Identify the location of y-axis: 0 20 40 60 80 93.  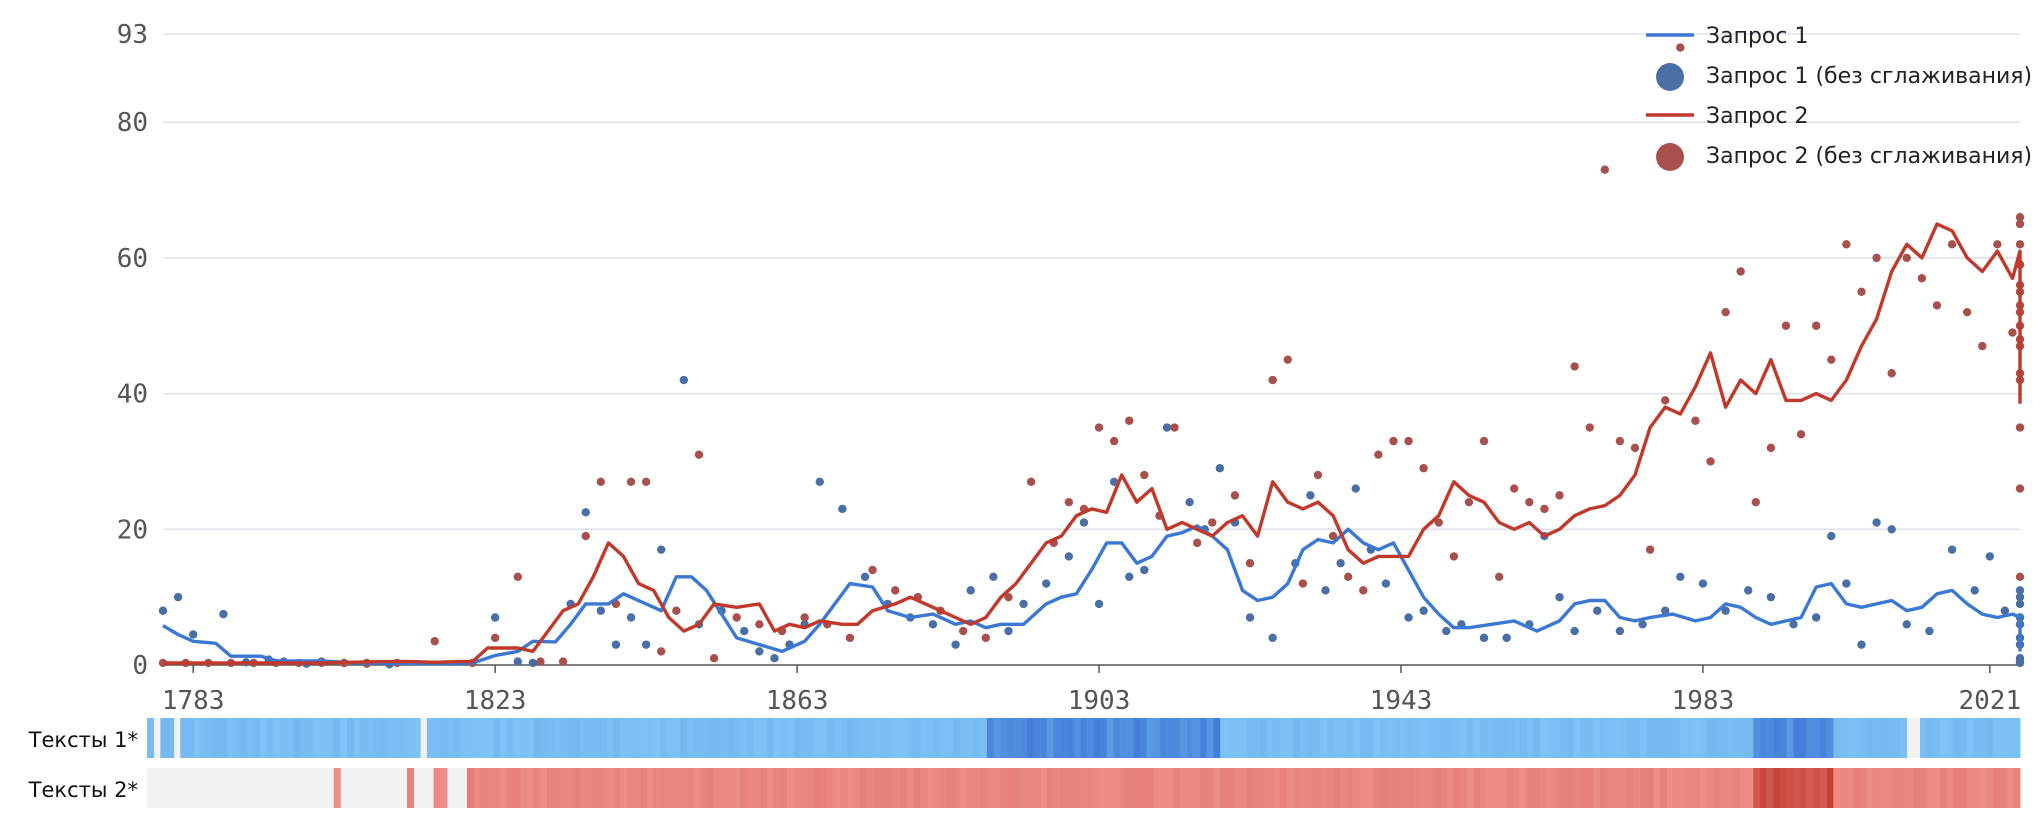
(132, 350).